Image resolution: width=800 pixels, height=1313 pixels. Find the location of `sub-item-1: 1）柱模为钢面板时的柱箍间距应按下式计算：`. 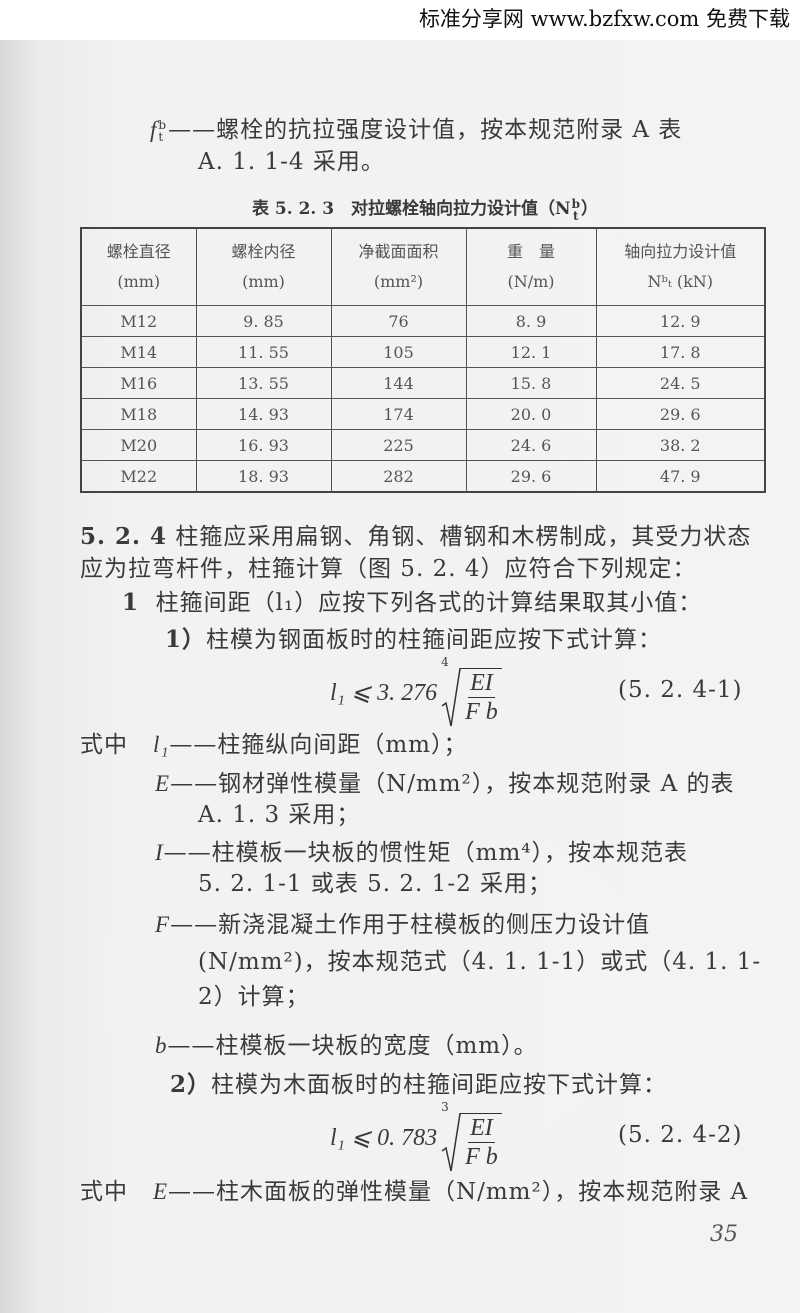

sub-item-1: 1）柱模为钢面板时的柱箍间距应按下式计算： is located at coordinates (413, 640).